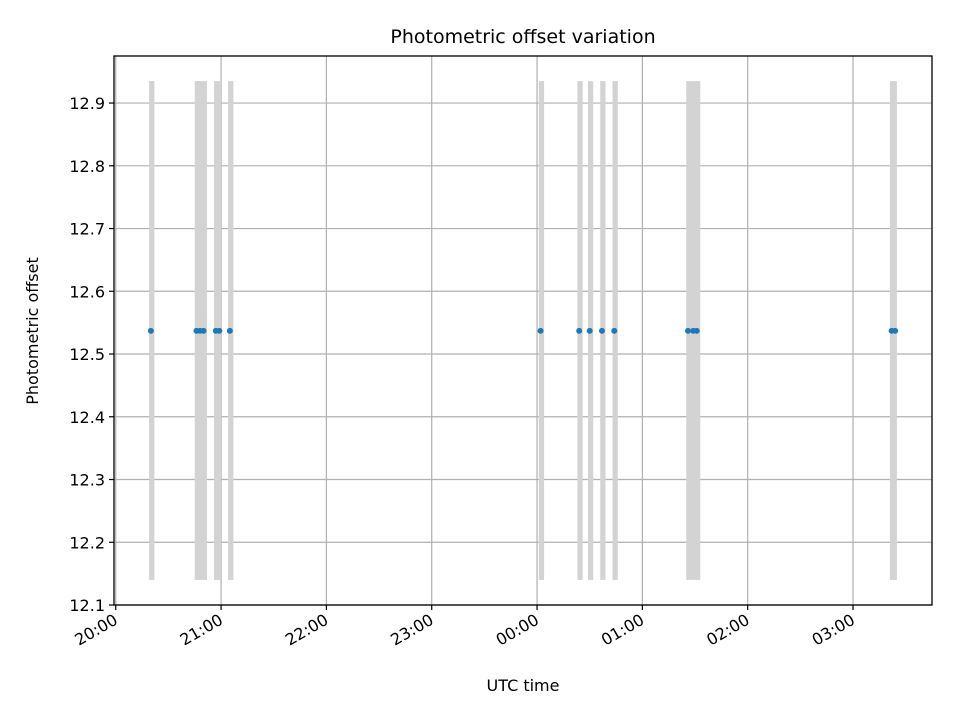  I want to click on data-points, so click(523, 330).